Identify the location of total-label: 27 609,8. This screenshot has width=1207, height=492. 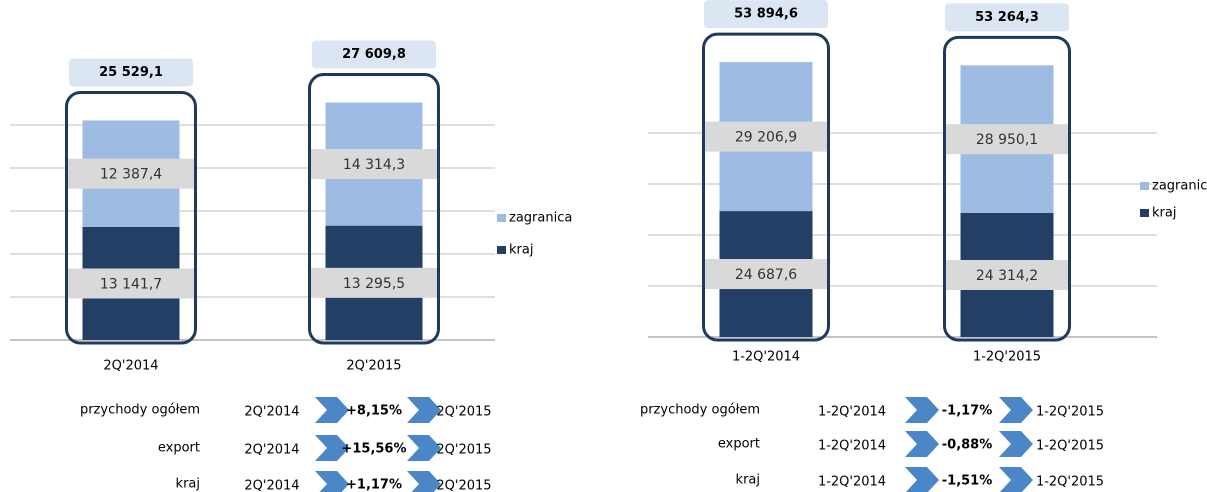
(374, 54).